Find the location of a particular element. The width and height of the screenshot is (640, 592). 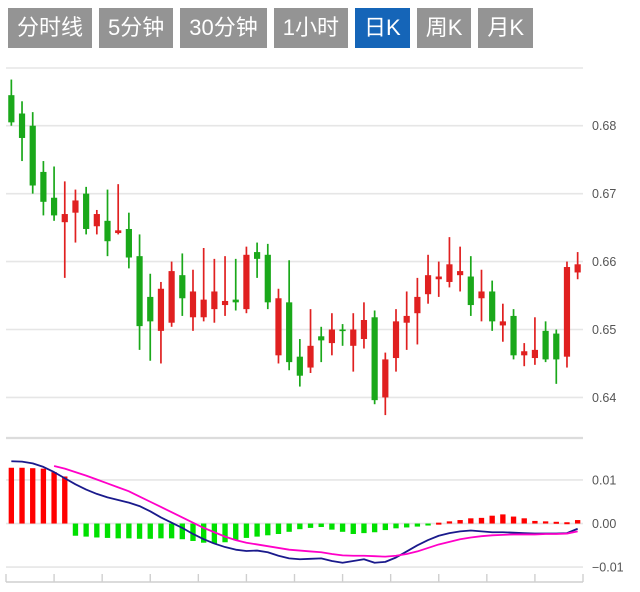

tab-week-k: 周K is located at coordinates (444, 28).